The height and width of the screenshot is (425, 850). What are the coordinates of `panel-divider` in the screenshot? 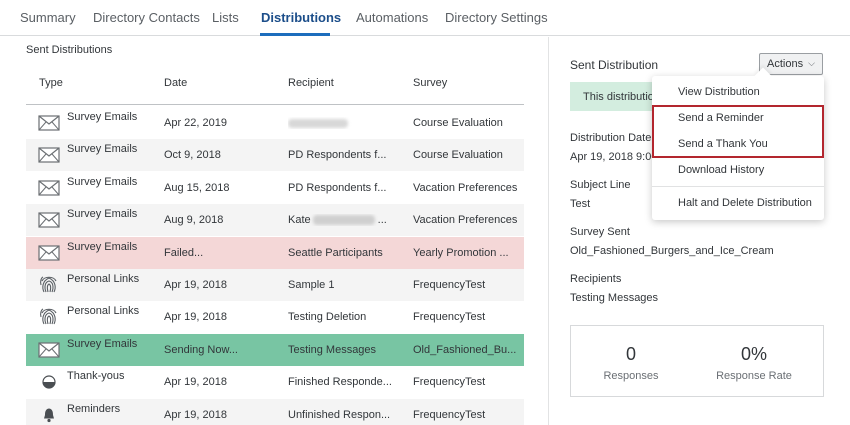 It's located at (548, 231).